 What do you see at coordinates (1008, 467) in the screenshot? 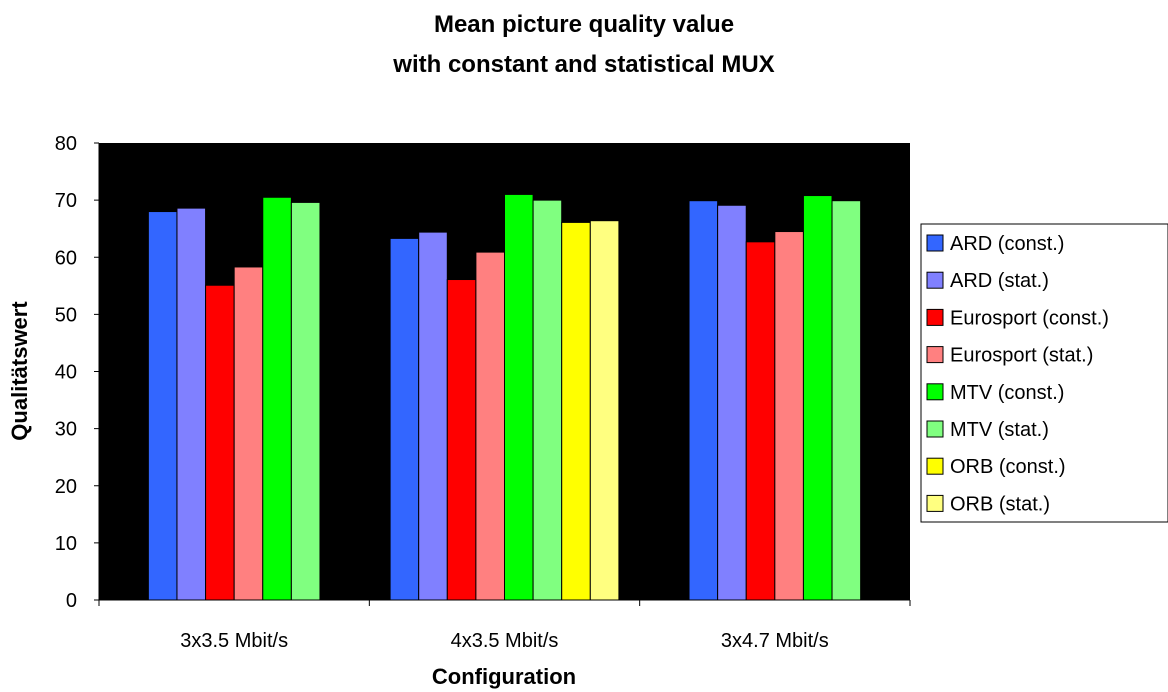
I see `legend-label: ORB (const.)` at bounding box center [1008, 467].